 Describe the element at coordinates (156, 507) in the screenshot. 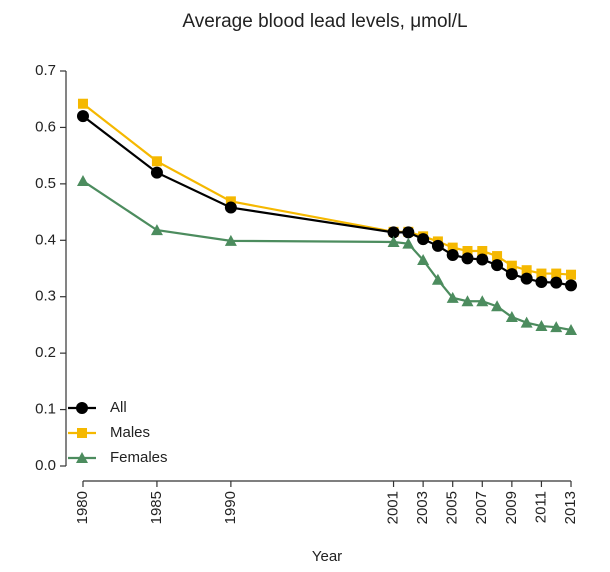

I see `x-tick-label: 1985` at that location.